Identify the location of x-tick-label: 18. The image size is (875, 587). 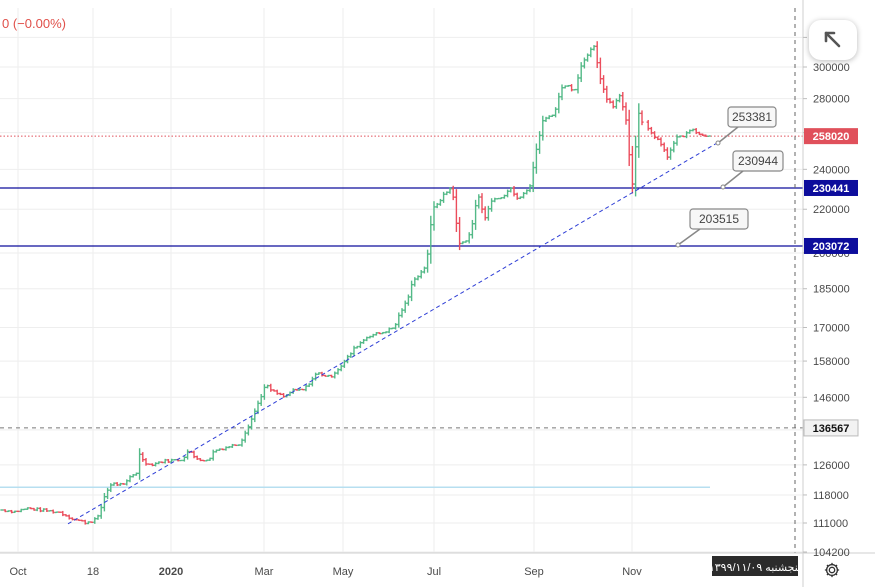
(93, 572).